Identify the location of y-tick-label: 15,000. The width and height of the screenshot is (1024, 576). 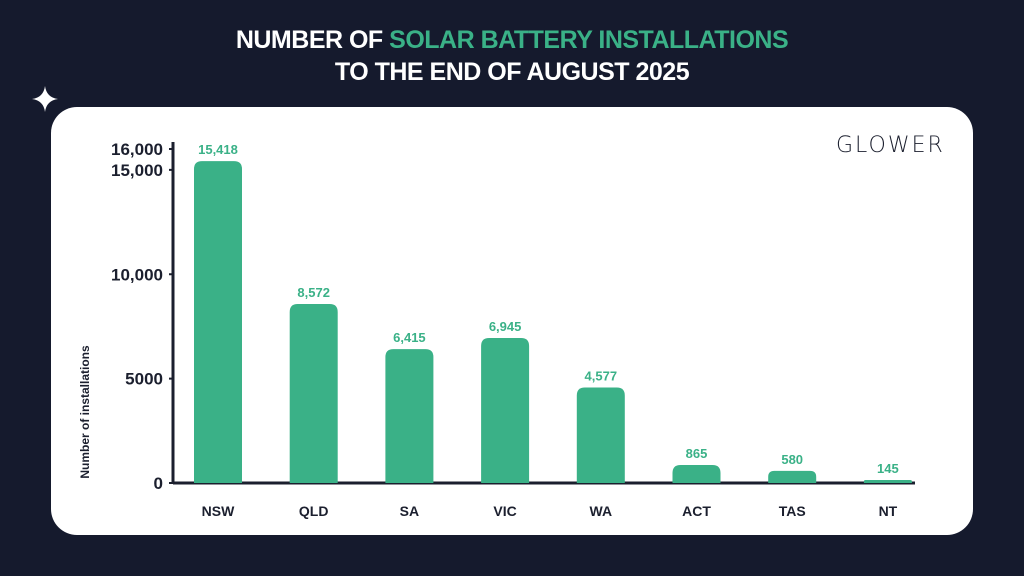
(137, 170).